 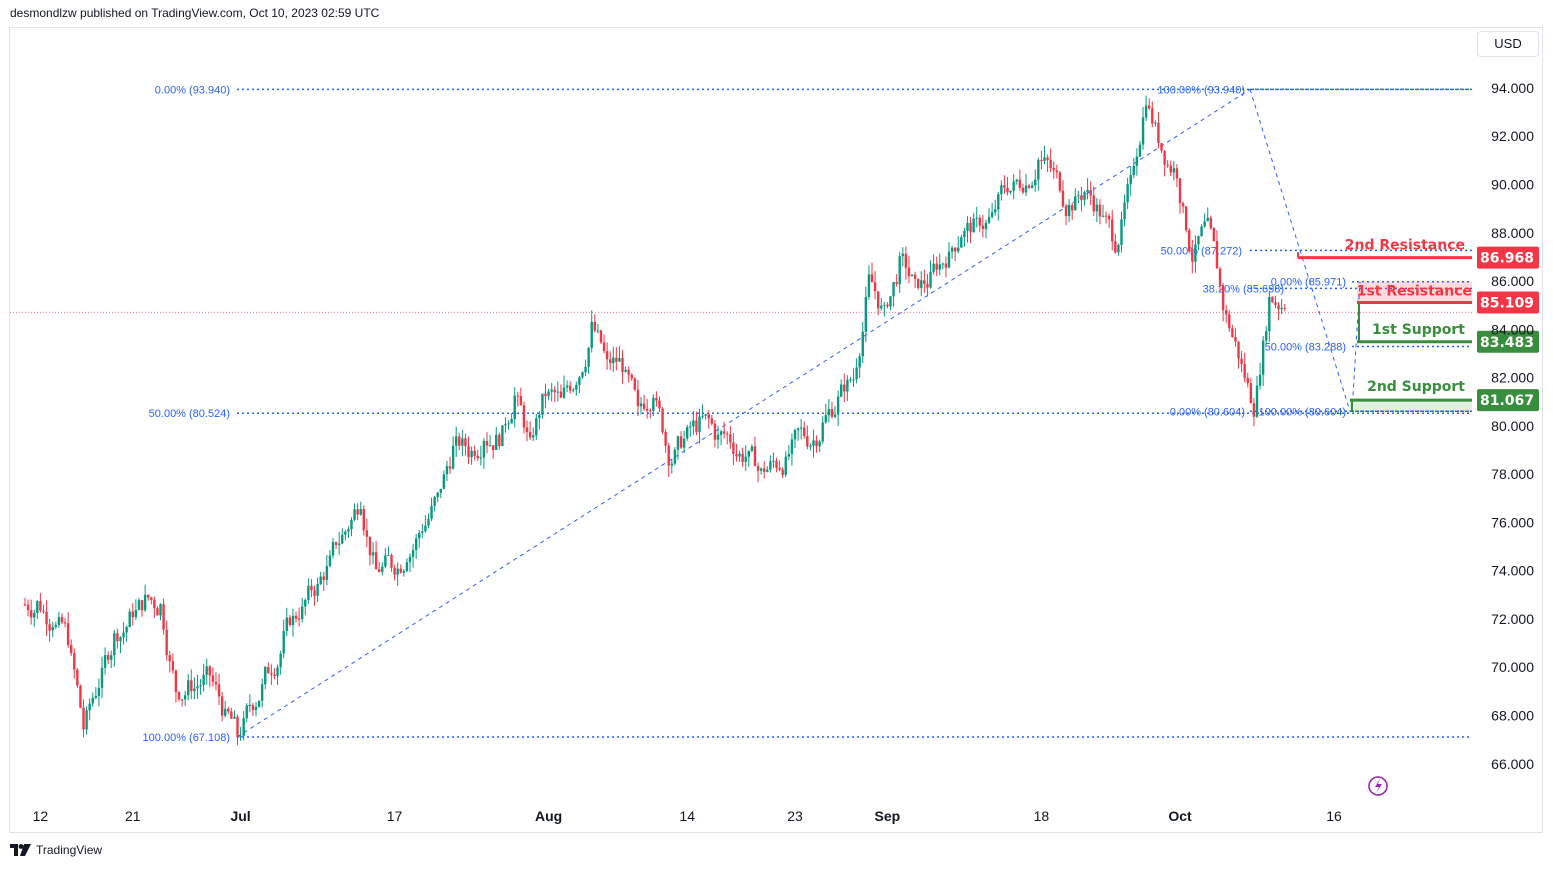 What do you see at coordinates (20, 850) in the screenshot?
I see `tradingview-logo-icon` at bounding box center [20, 850].